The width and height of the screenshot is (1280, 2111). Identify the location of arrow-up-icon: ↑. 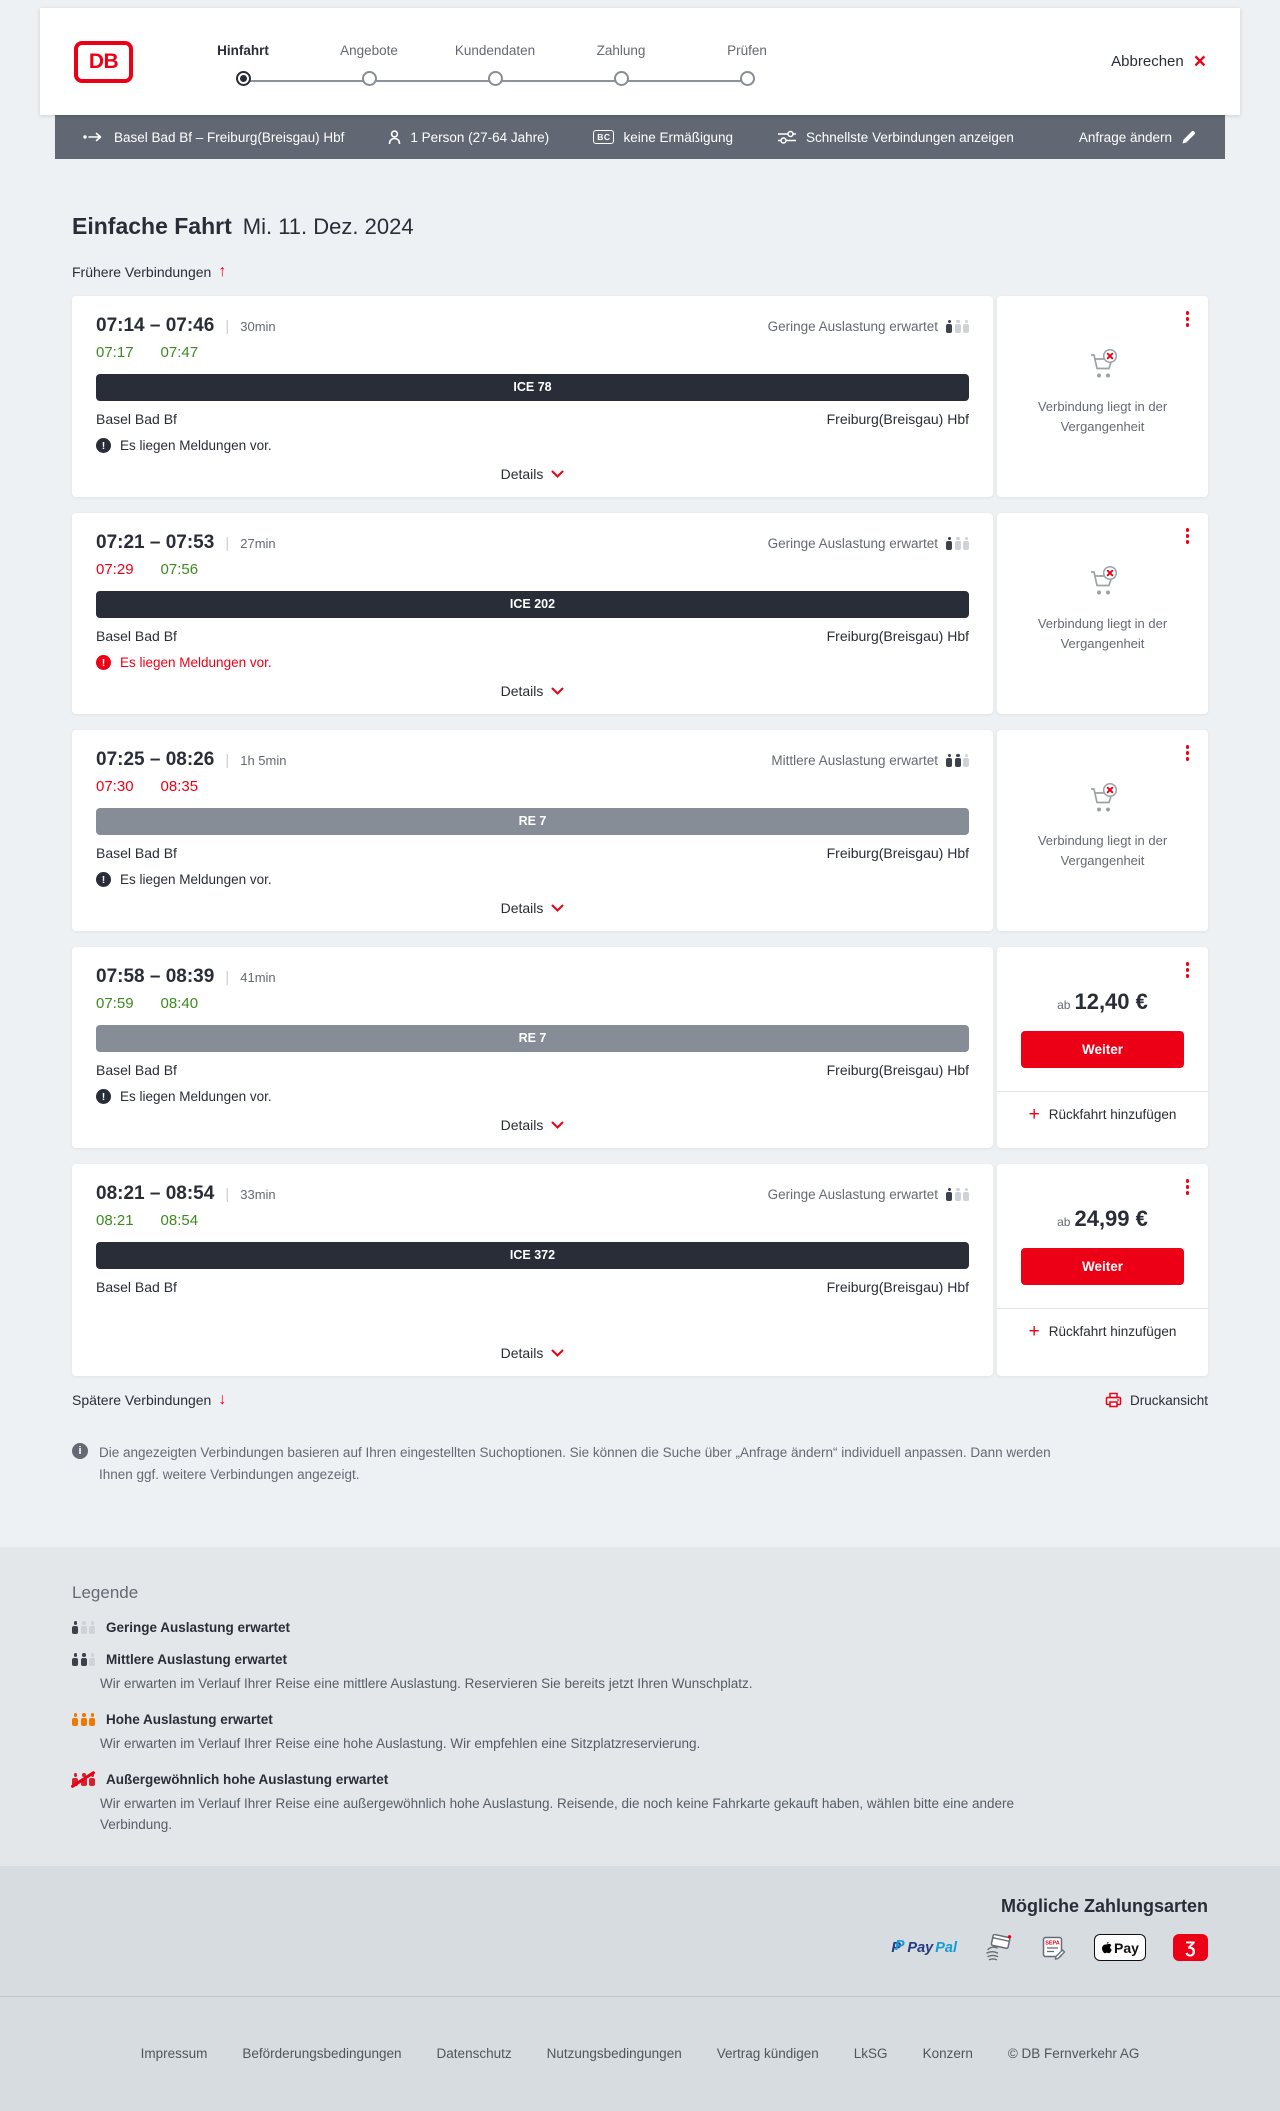
(222, 271).